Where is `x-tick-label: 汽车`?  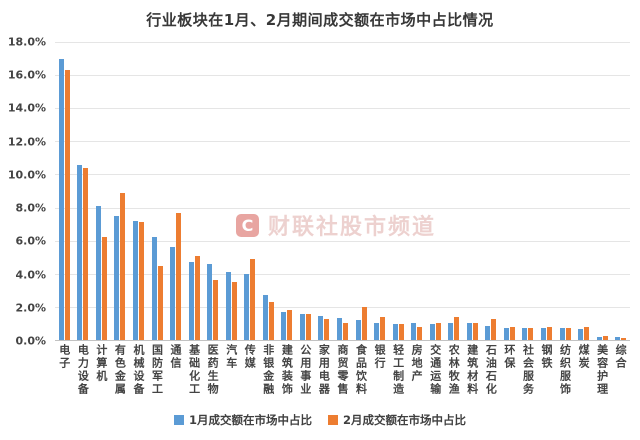
x-tick-label: 汽车 is located at coordinates (231, 357).